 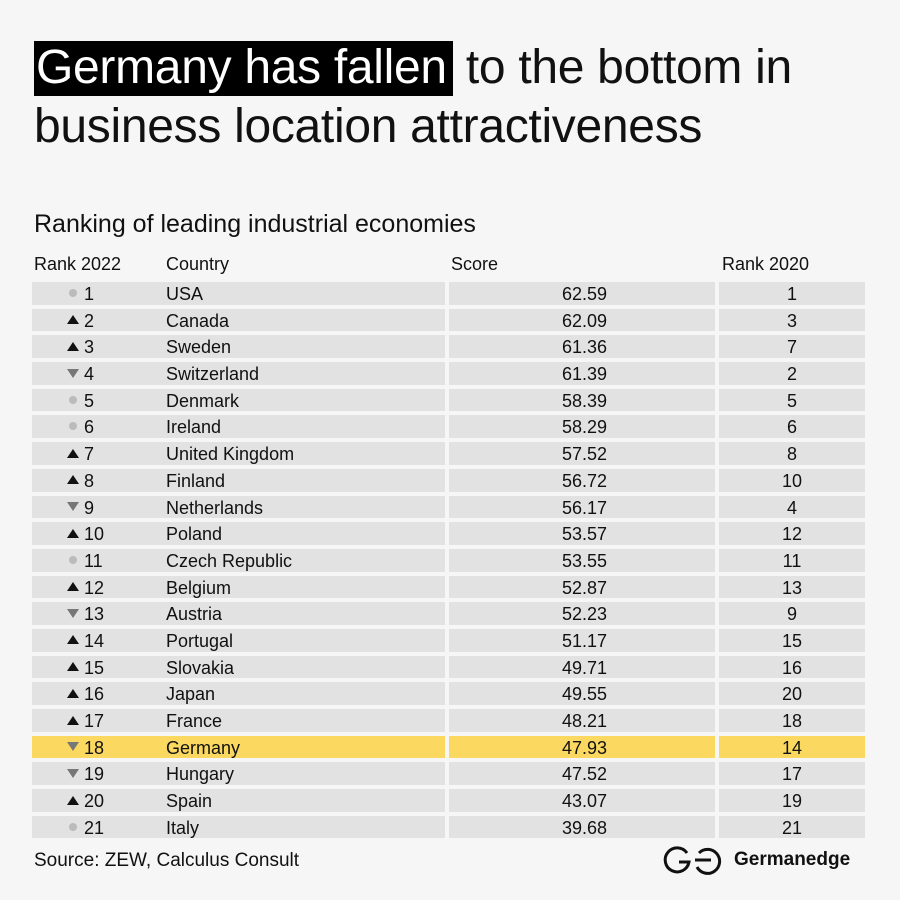 I want to click on rank-2022-value: 7, so click(x=89, y=454).